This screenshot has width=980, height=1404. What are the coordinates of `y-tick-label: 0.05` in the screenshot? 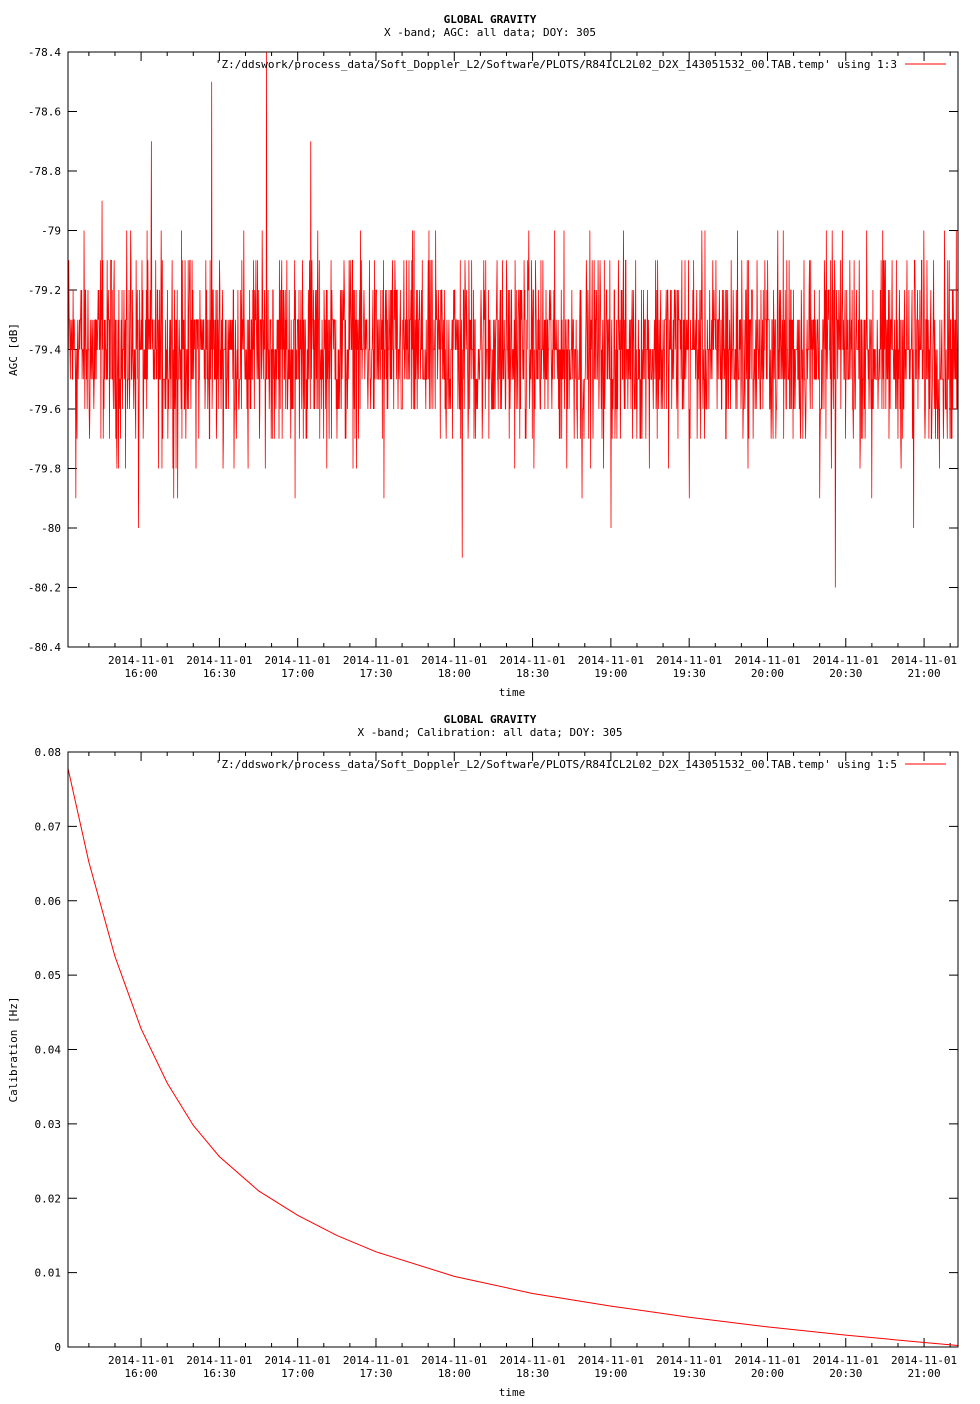 It's located at (48, 975).